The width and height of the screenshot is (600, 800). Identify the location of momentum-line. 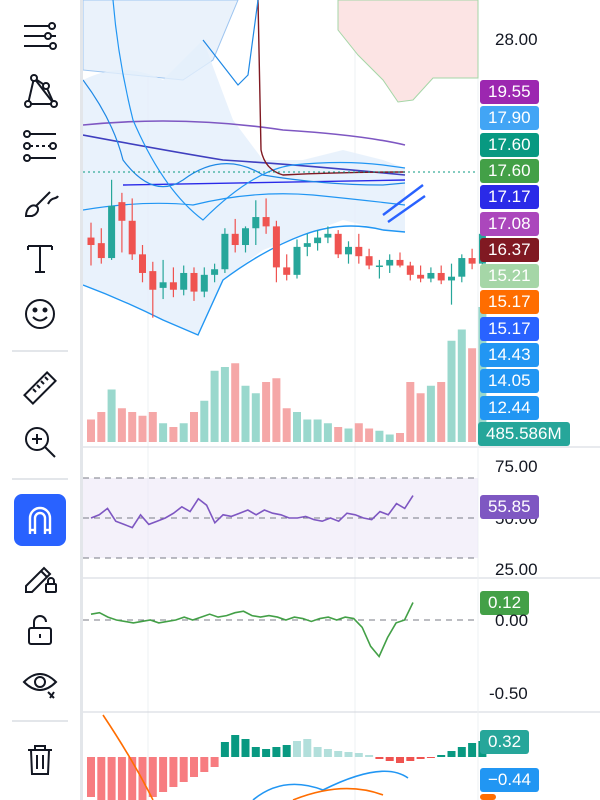
(252, 630).